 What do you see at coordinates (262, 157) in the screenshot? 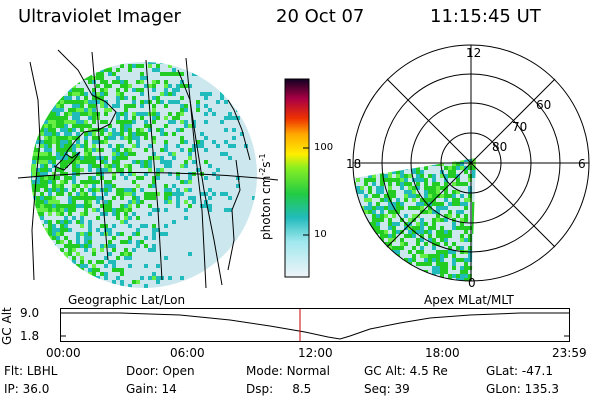
I see `colorbar-unit-exp2: -1` at bounding box center [262, 157].